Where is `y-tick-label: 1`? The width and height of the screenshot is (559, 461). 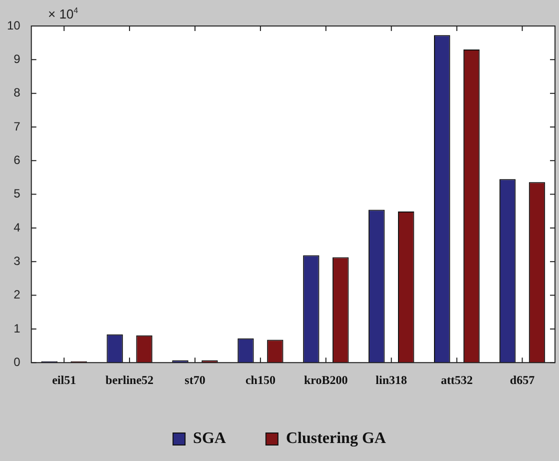 y-tick-label: 1 is located at coordinates (17, 328).